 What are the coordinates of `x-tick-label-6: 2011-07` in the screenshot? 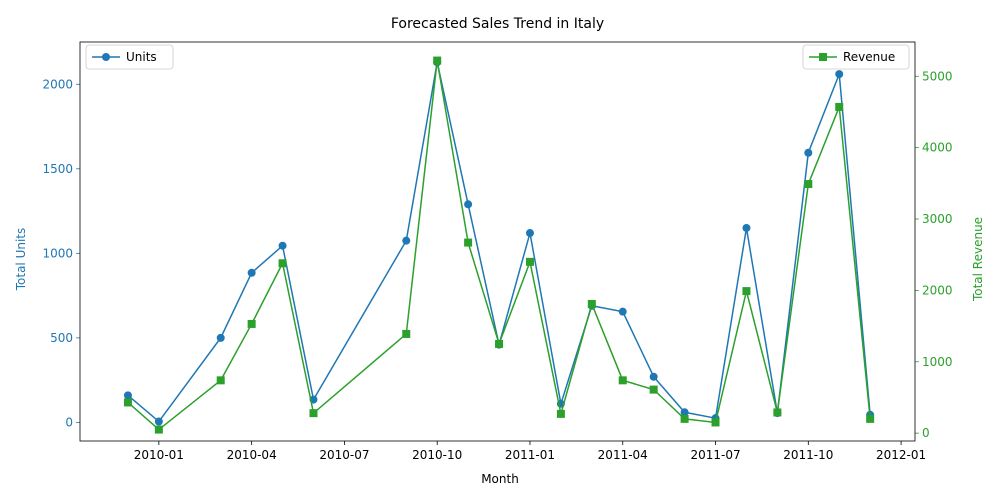 It's located at (715, 455).